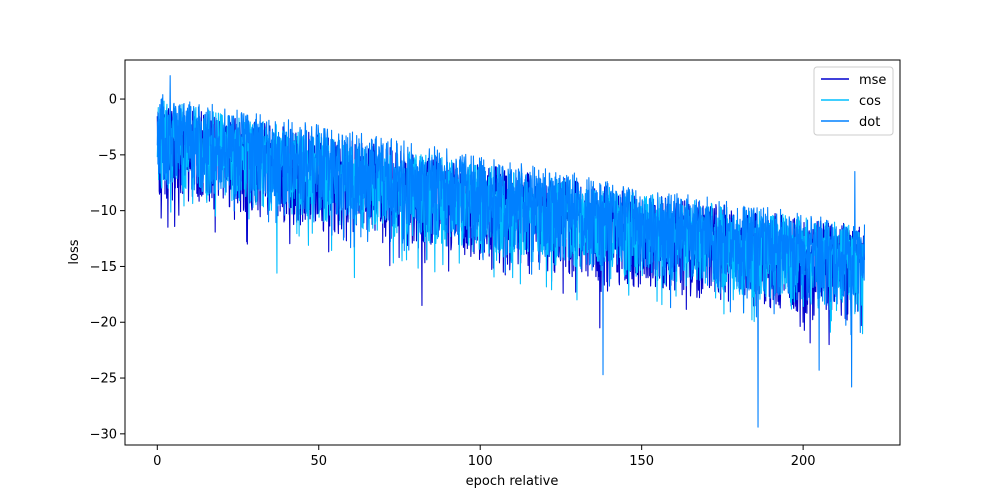 This screenshot has height=500, width=1000. What do you see at coordinates (103, 211) in the screenshot?
I see `y-tick-label: −10` at bounding box center [103, 211].